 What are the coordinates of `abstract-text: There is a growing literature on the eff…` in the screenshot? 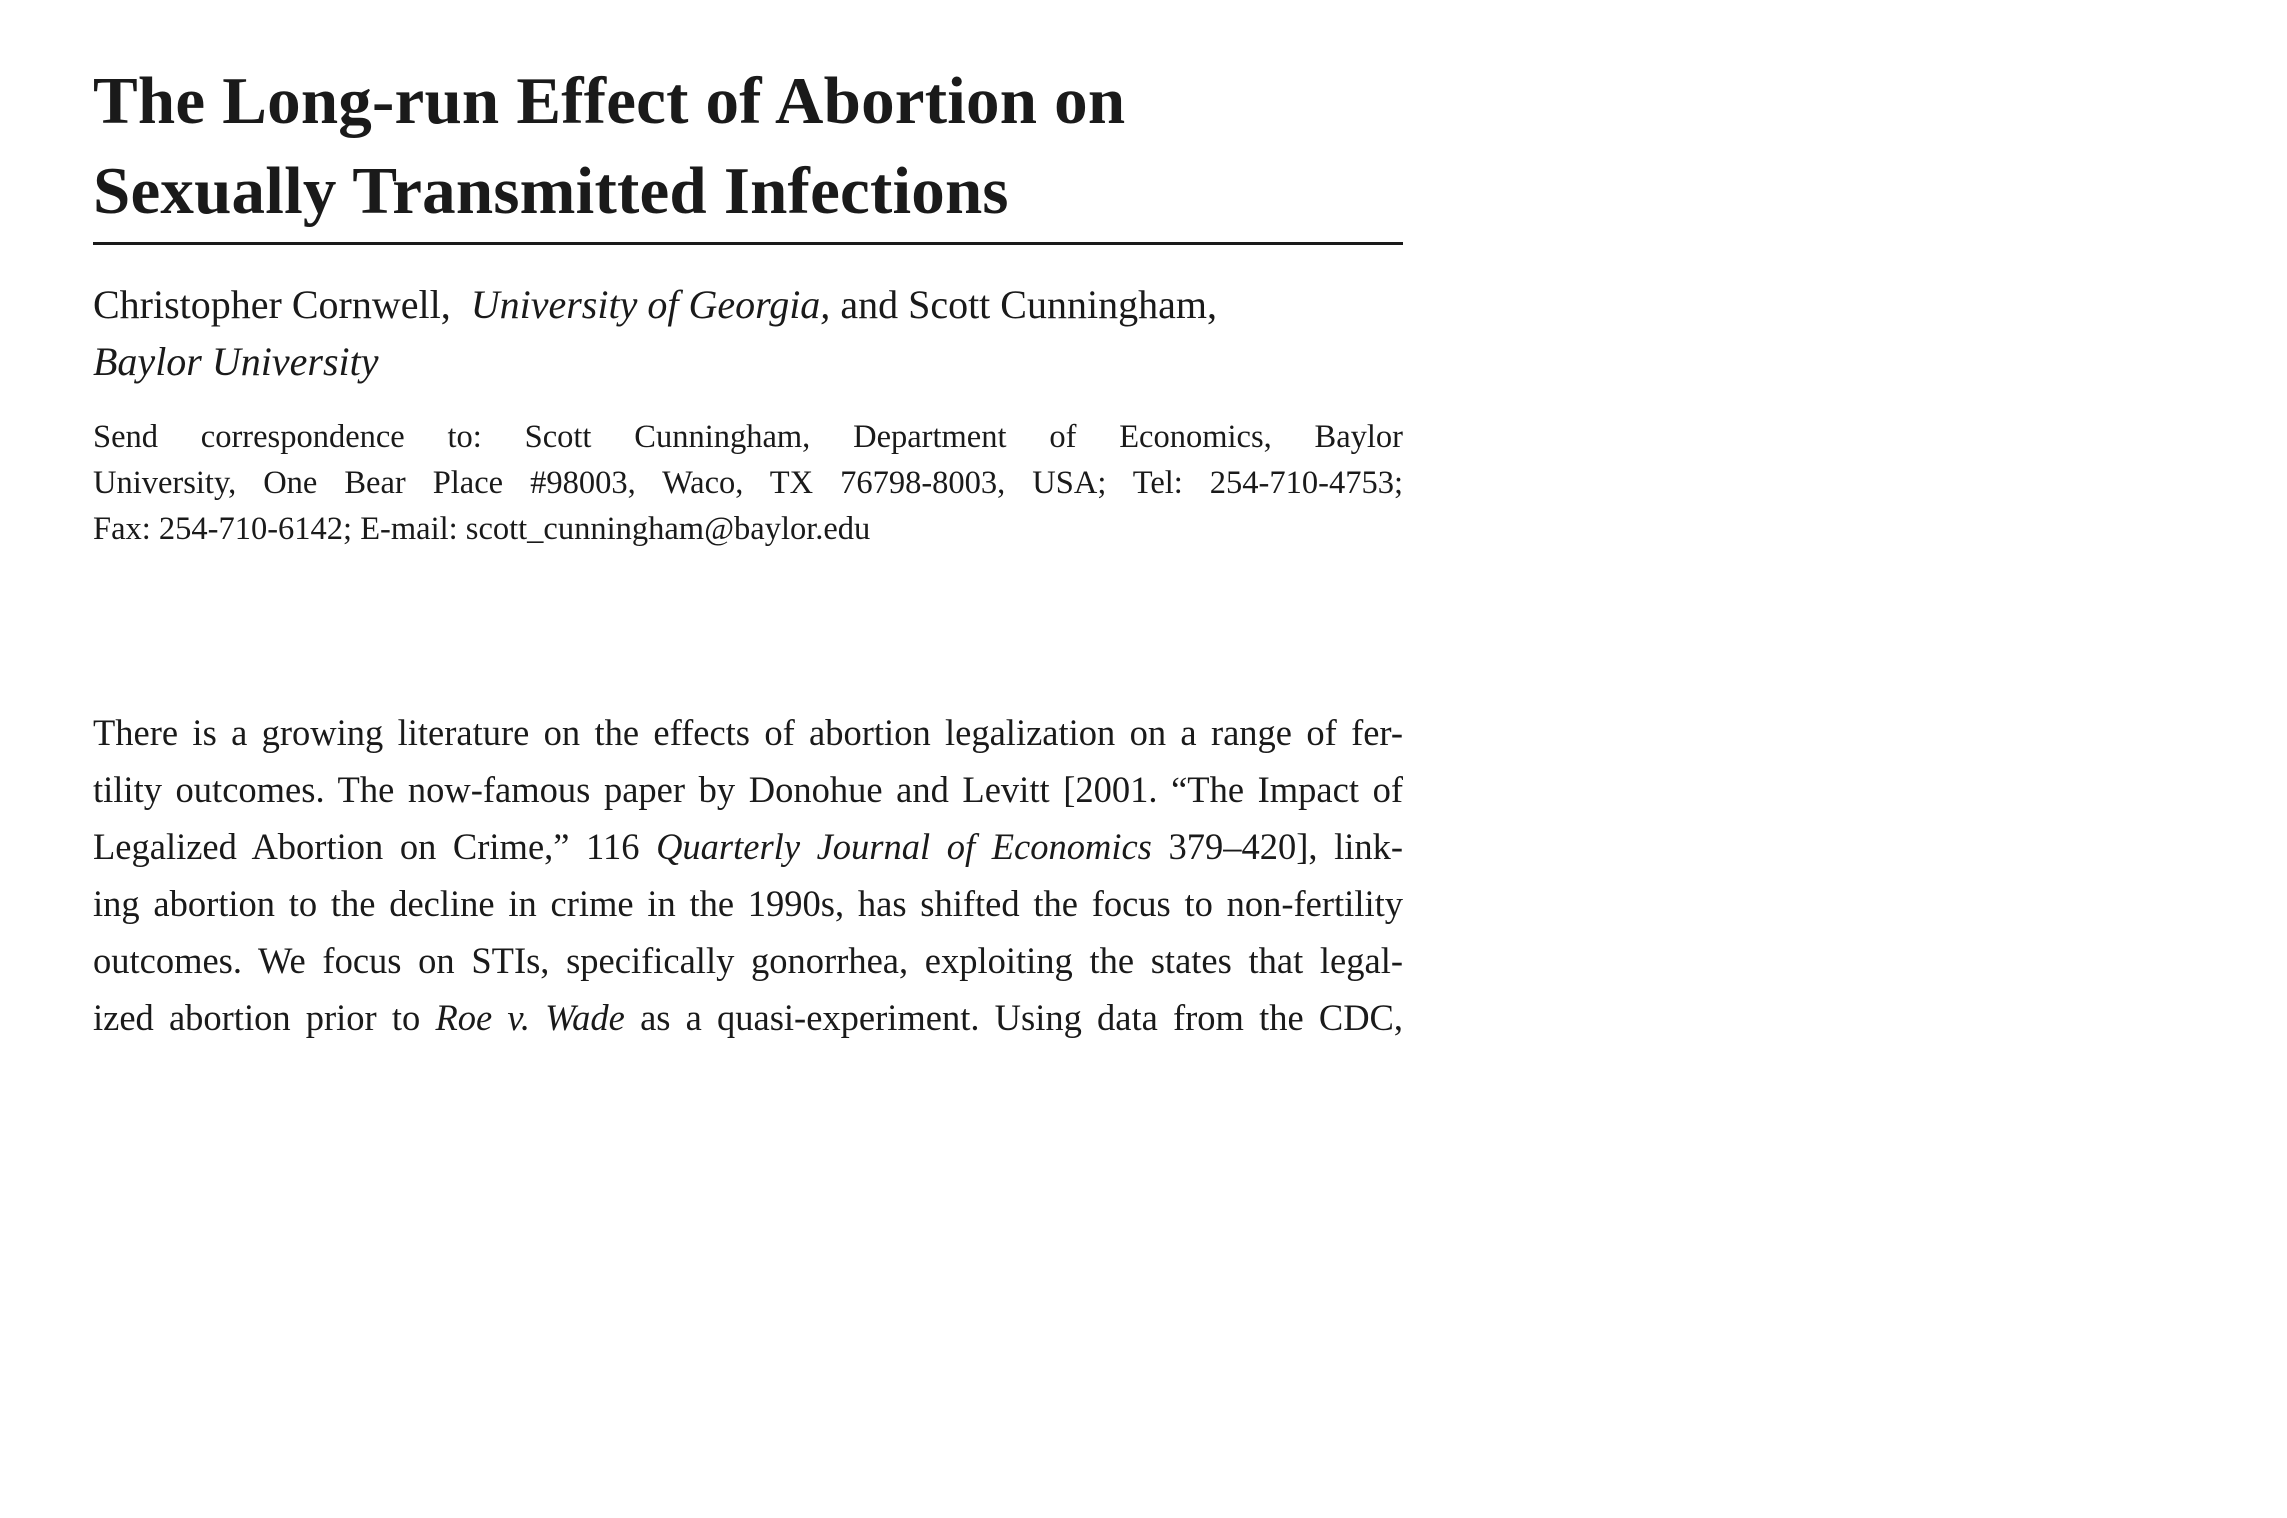 It's located at (748, 875).